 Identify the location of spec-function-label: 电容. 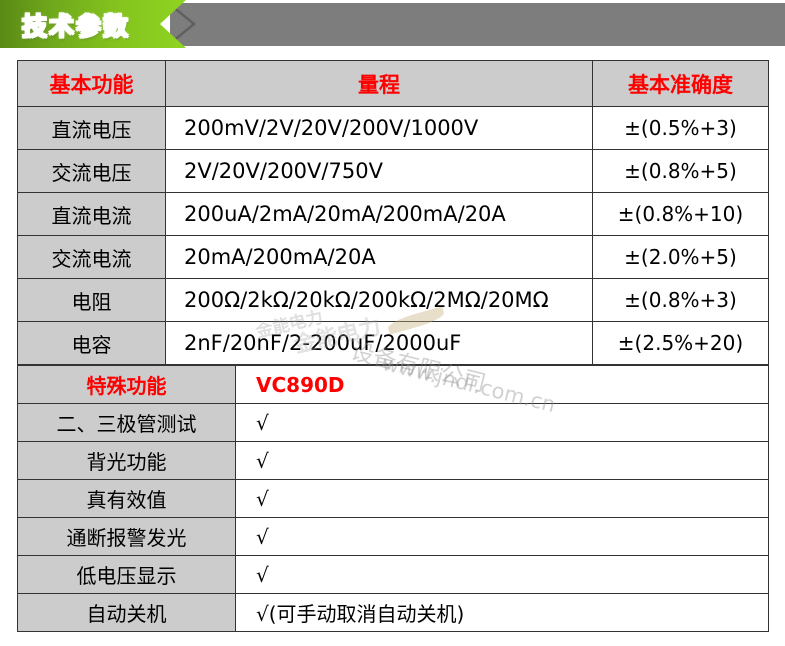
(91, 343).